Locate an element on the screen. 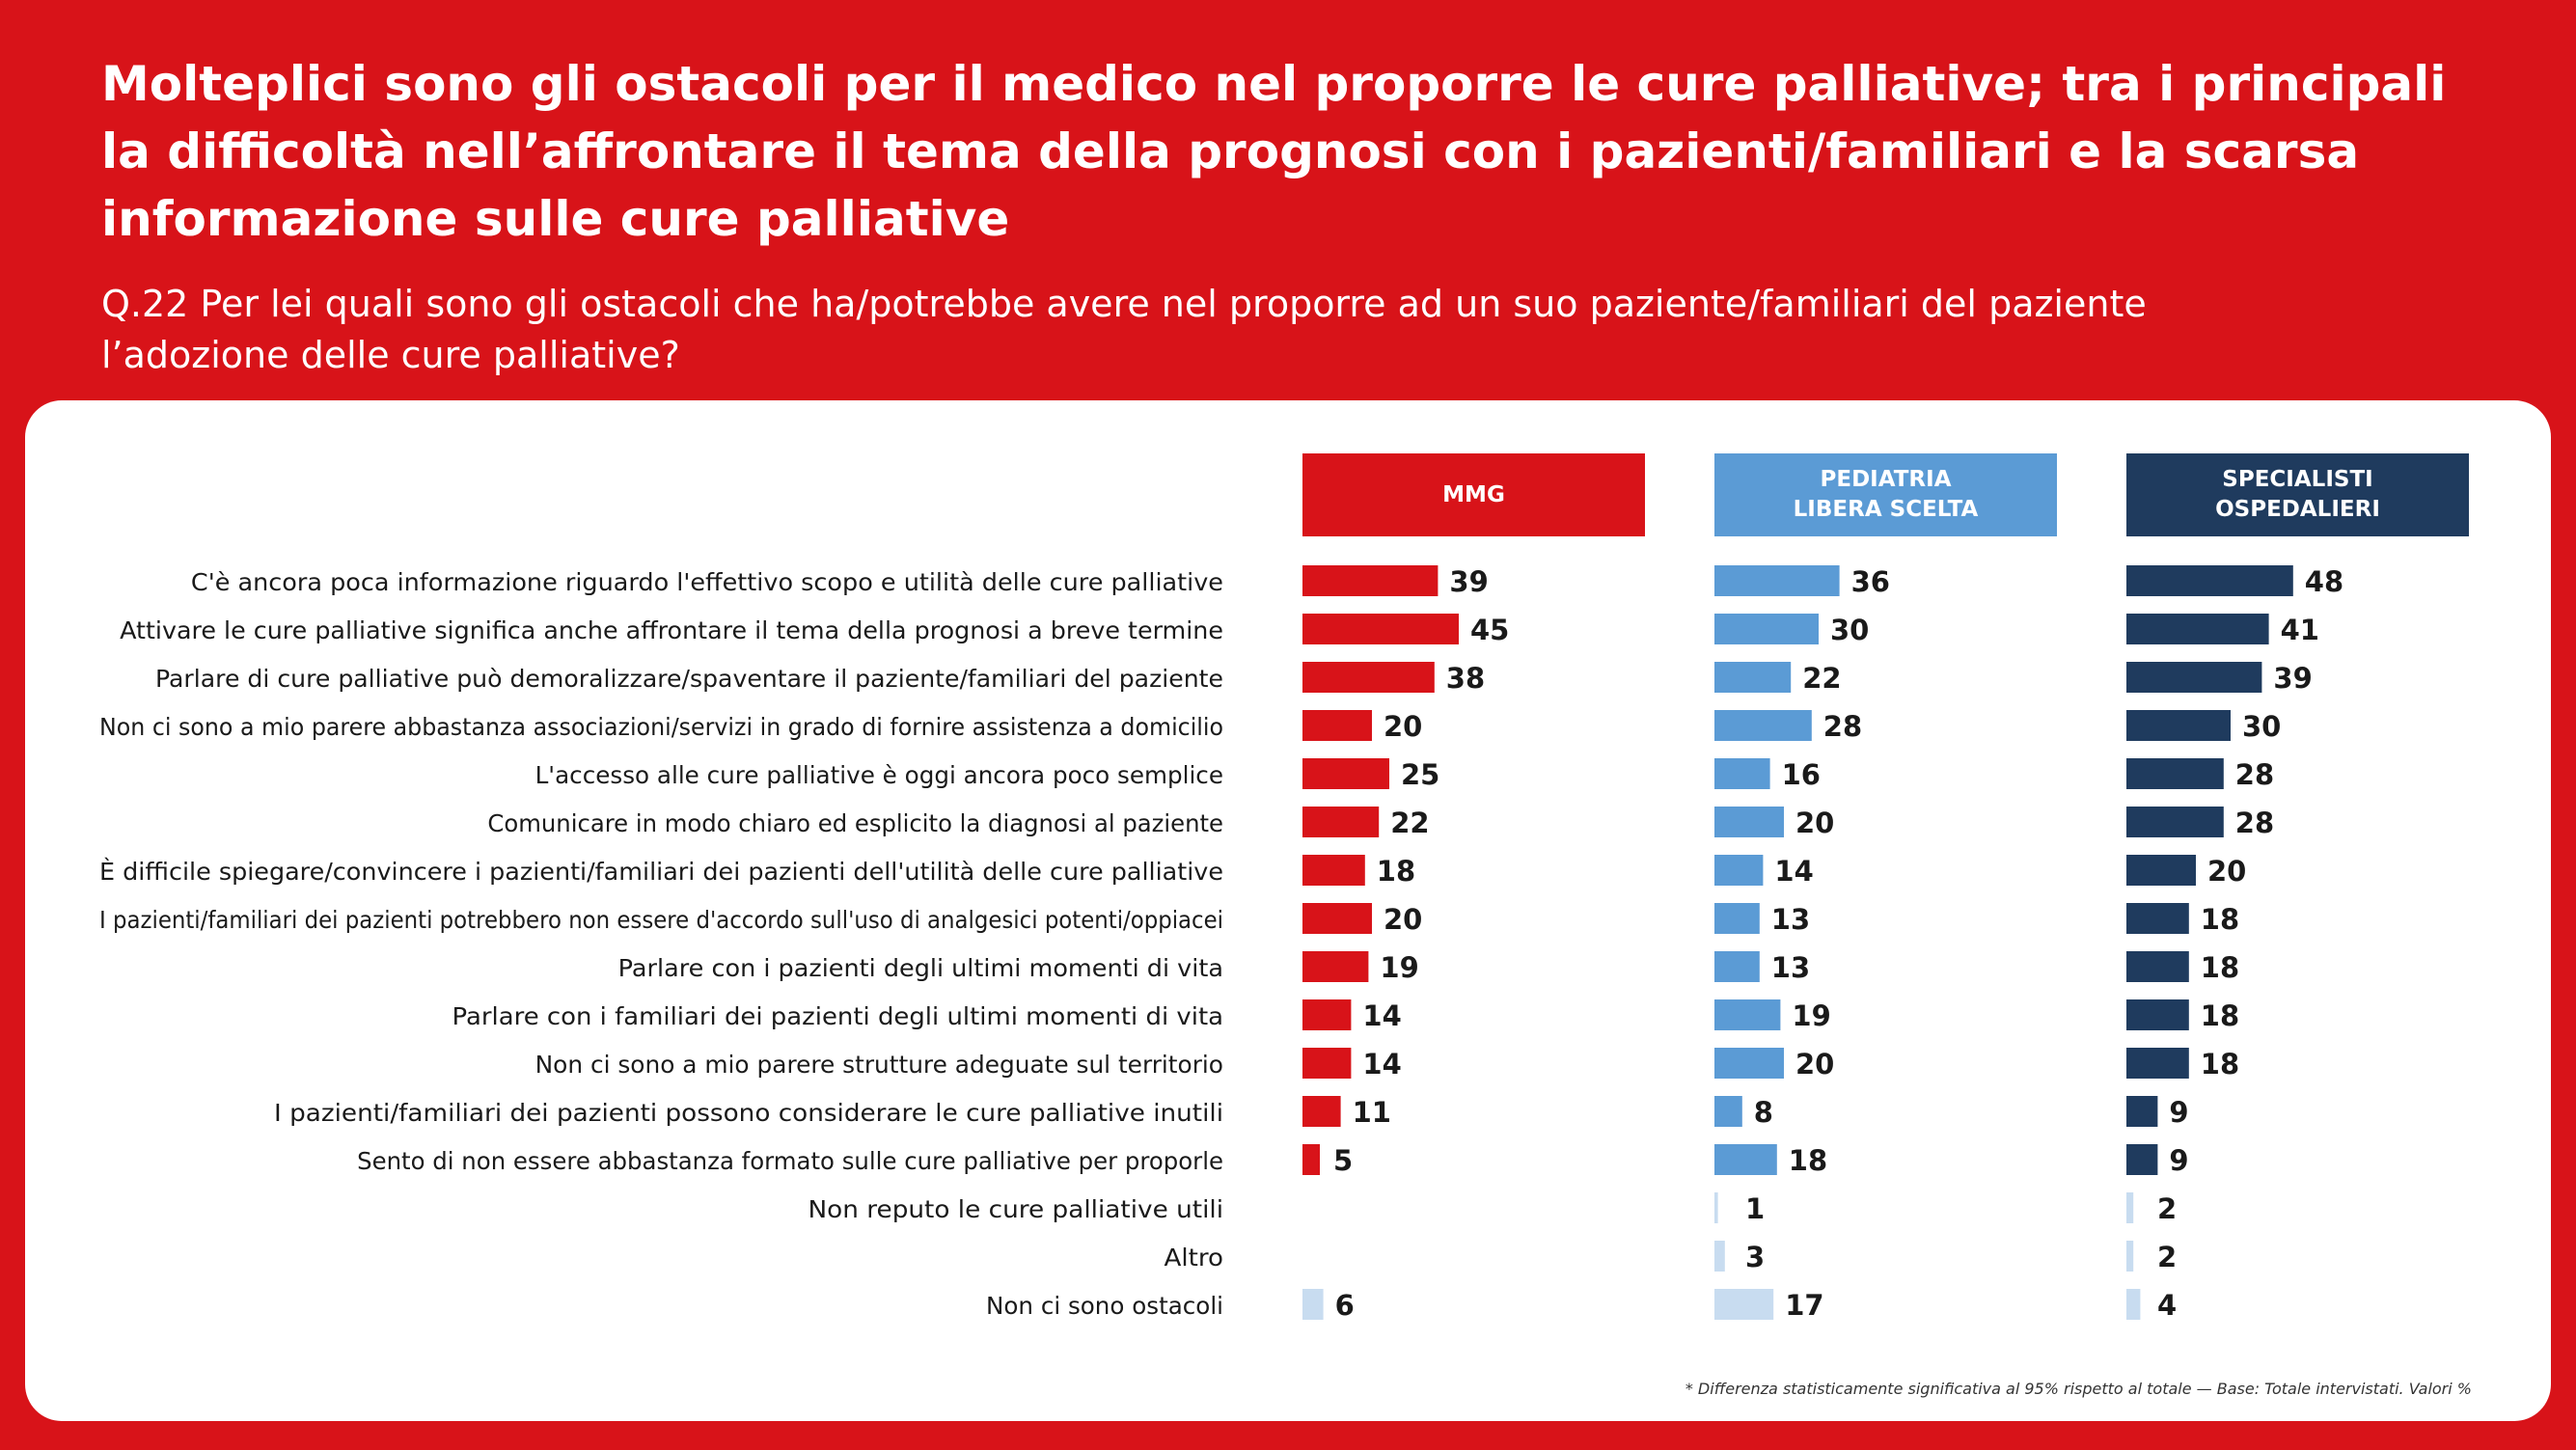  data-label: 38 is located at coordinates (1466, 678).